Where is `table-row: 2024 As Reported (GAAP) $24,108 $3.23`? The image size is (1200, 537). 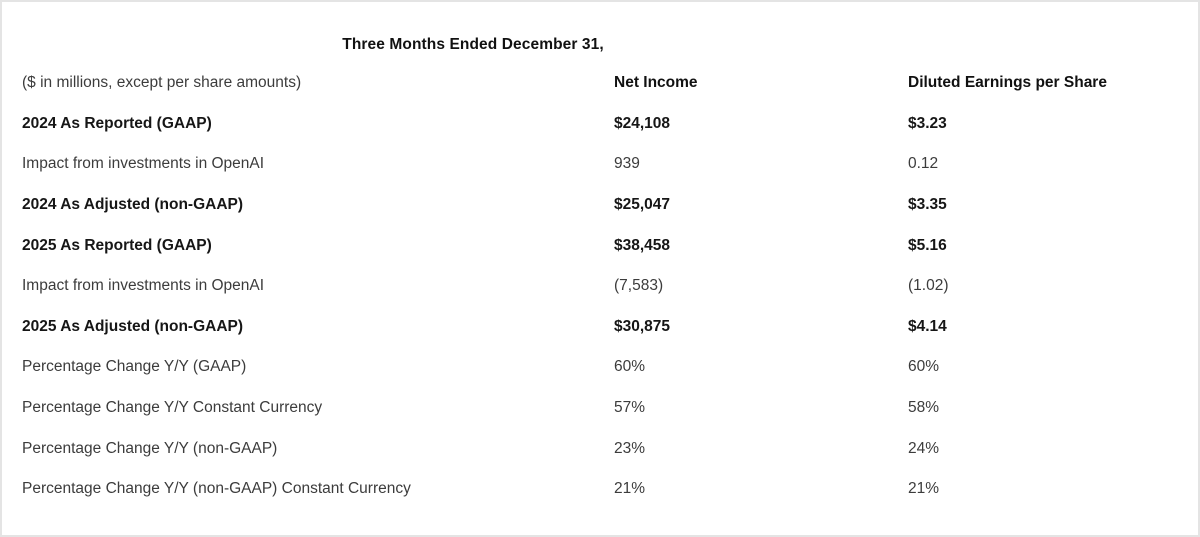
table-row: 2024 As Reported (GAAP) $24,108 $3.23 is located at coordinates (599, 124).